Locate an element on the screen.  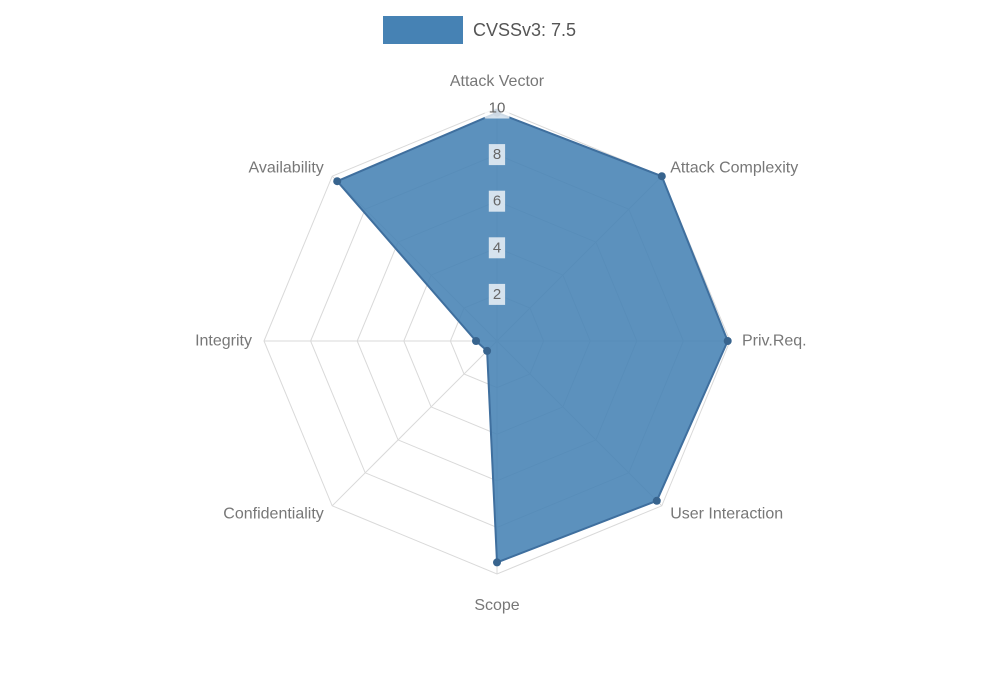
legend-swatch is located at coordinates (423, 30).